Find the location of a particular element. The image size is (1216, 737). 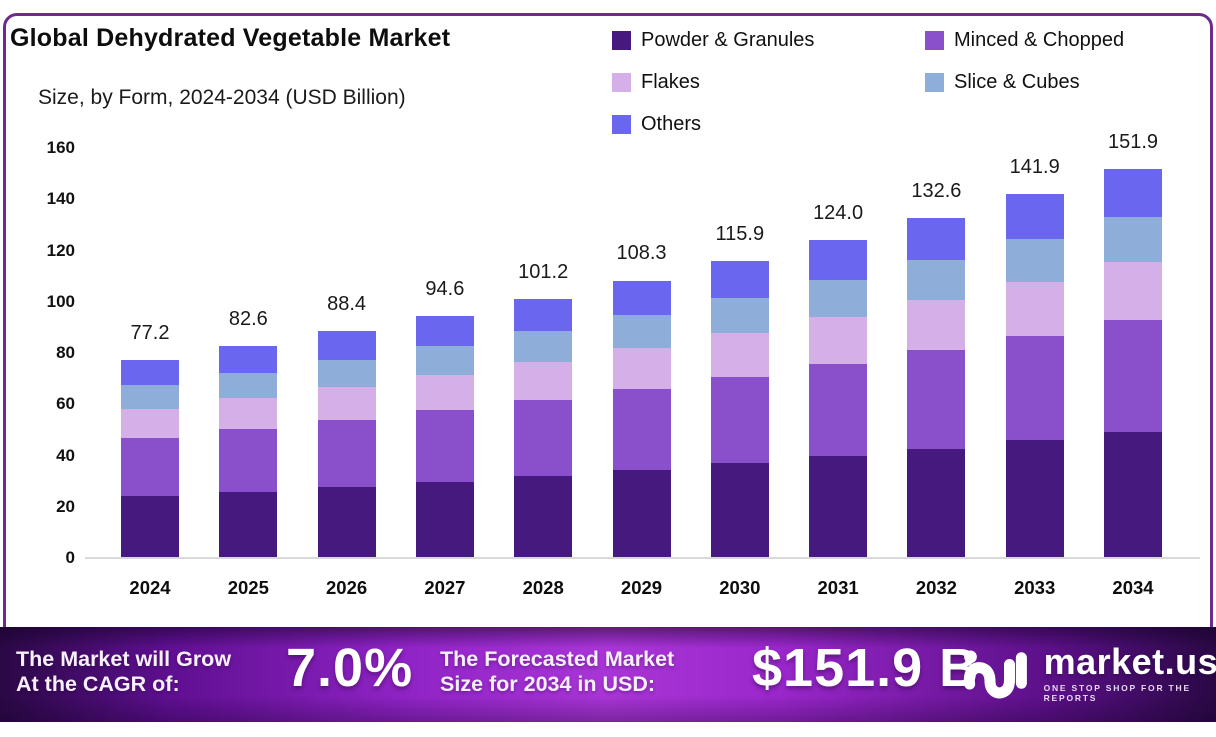

legend-label: Minced & Chopped is located at coordinates (1039, 39).